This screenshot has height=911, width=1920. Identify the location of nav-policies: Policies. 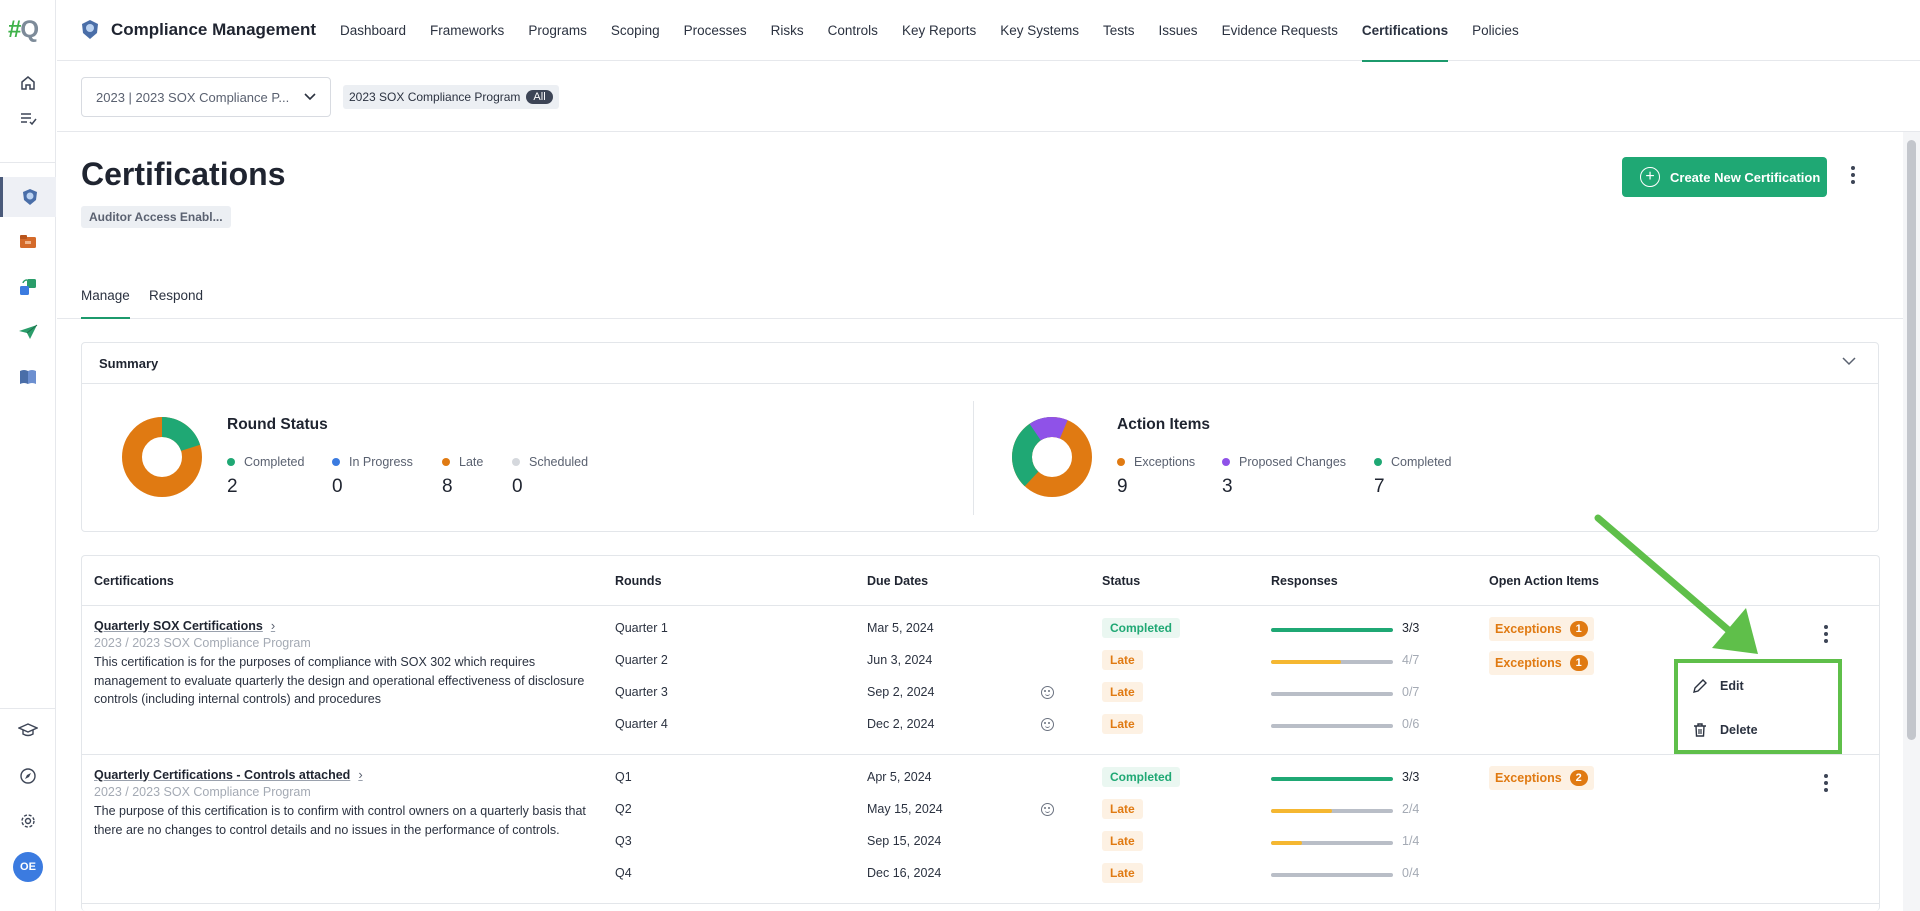
(1495, 30).